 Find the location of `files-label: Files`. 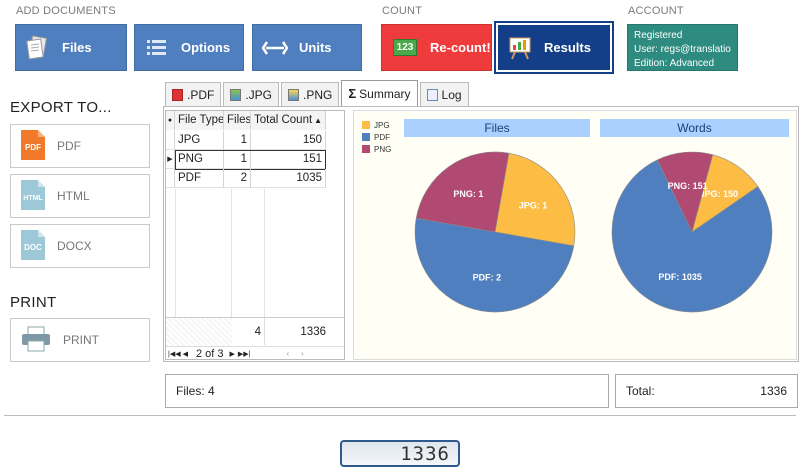

files-label: Files is located at coordinates (77, 47).